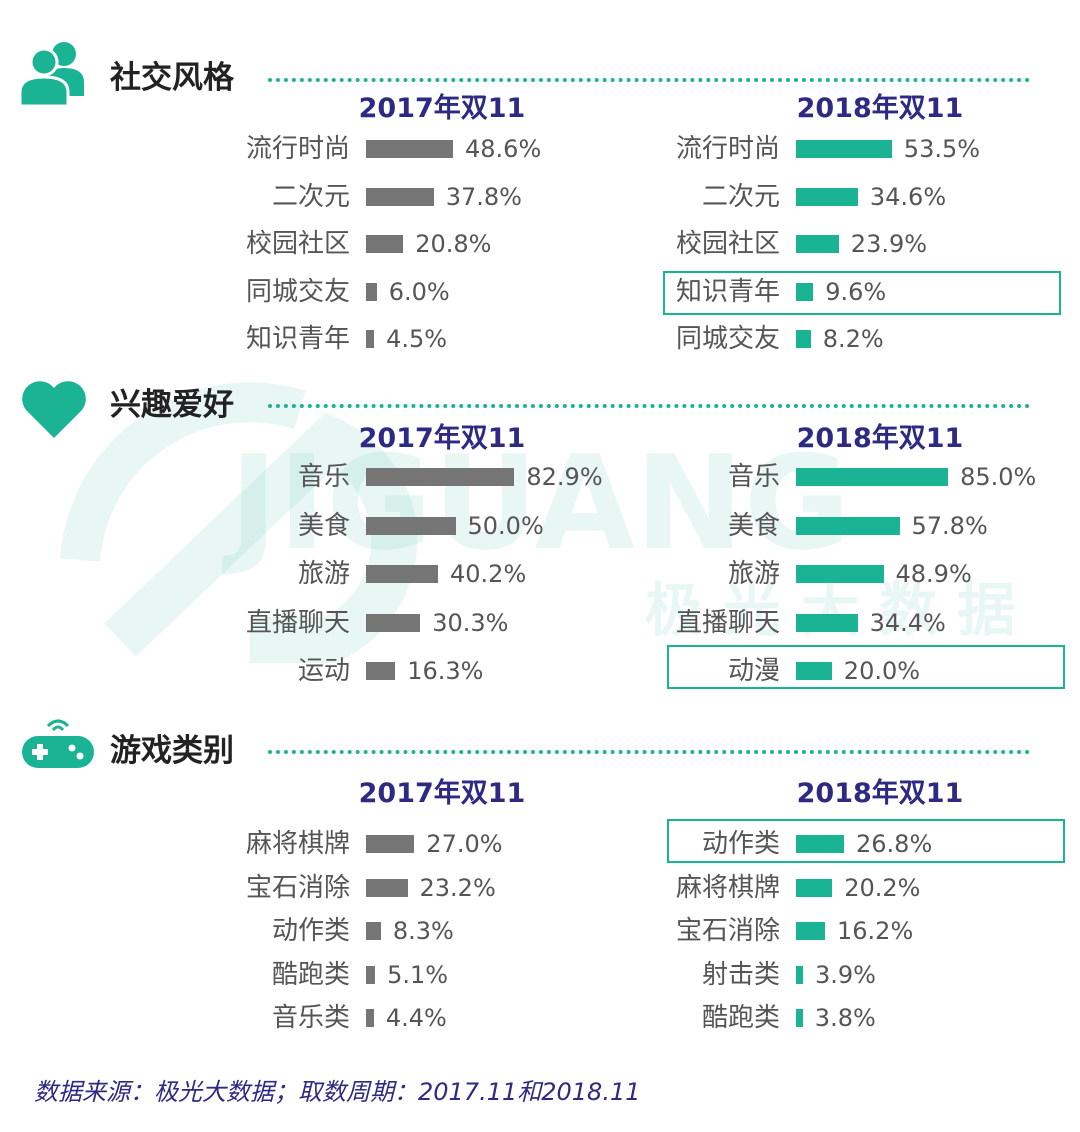  What do you see at coordinates (418, 974) in the screenshot?
I see `value-label: 5.1%` at bounding box center [418, 974].